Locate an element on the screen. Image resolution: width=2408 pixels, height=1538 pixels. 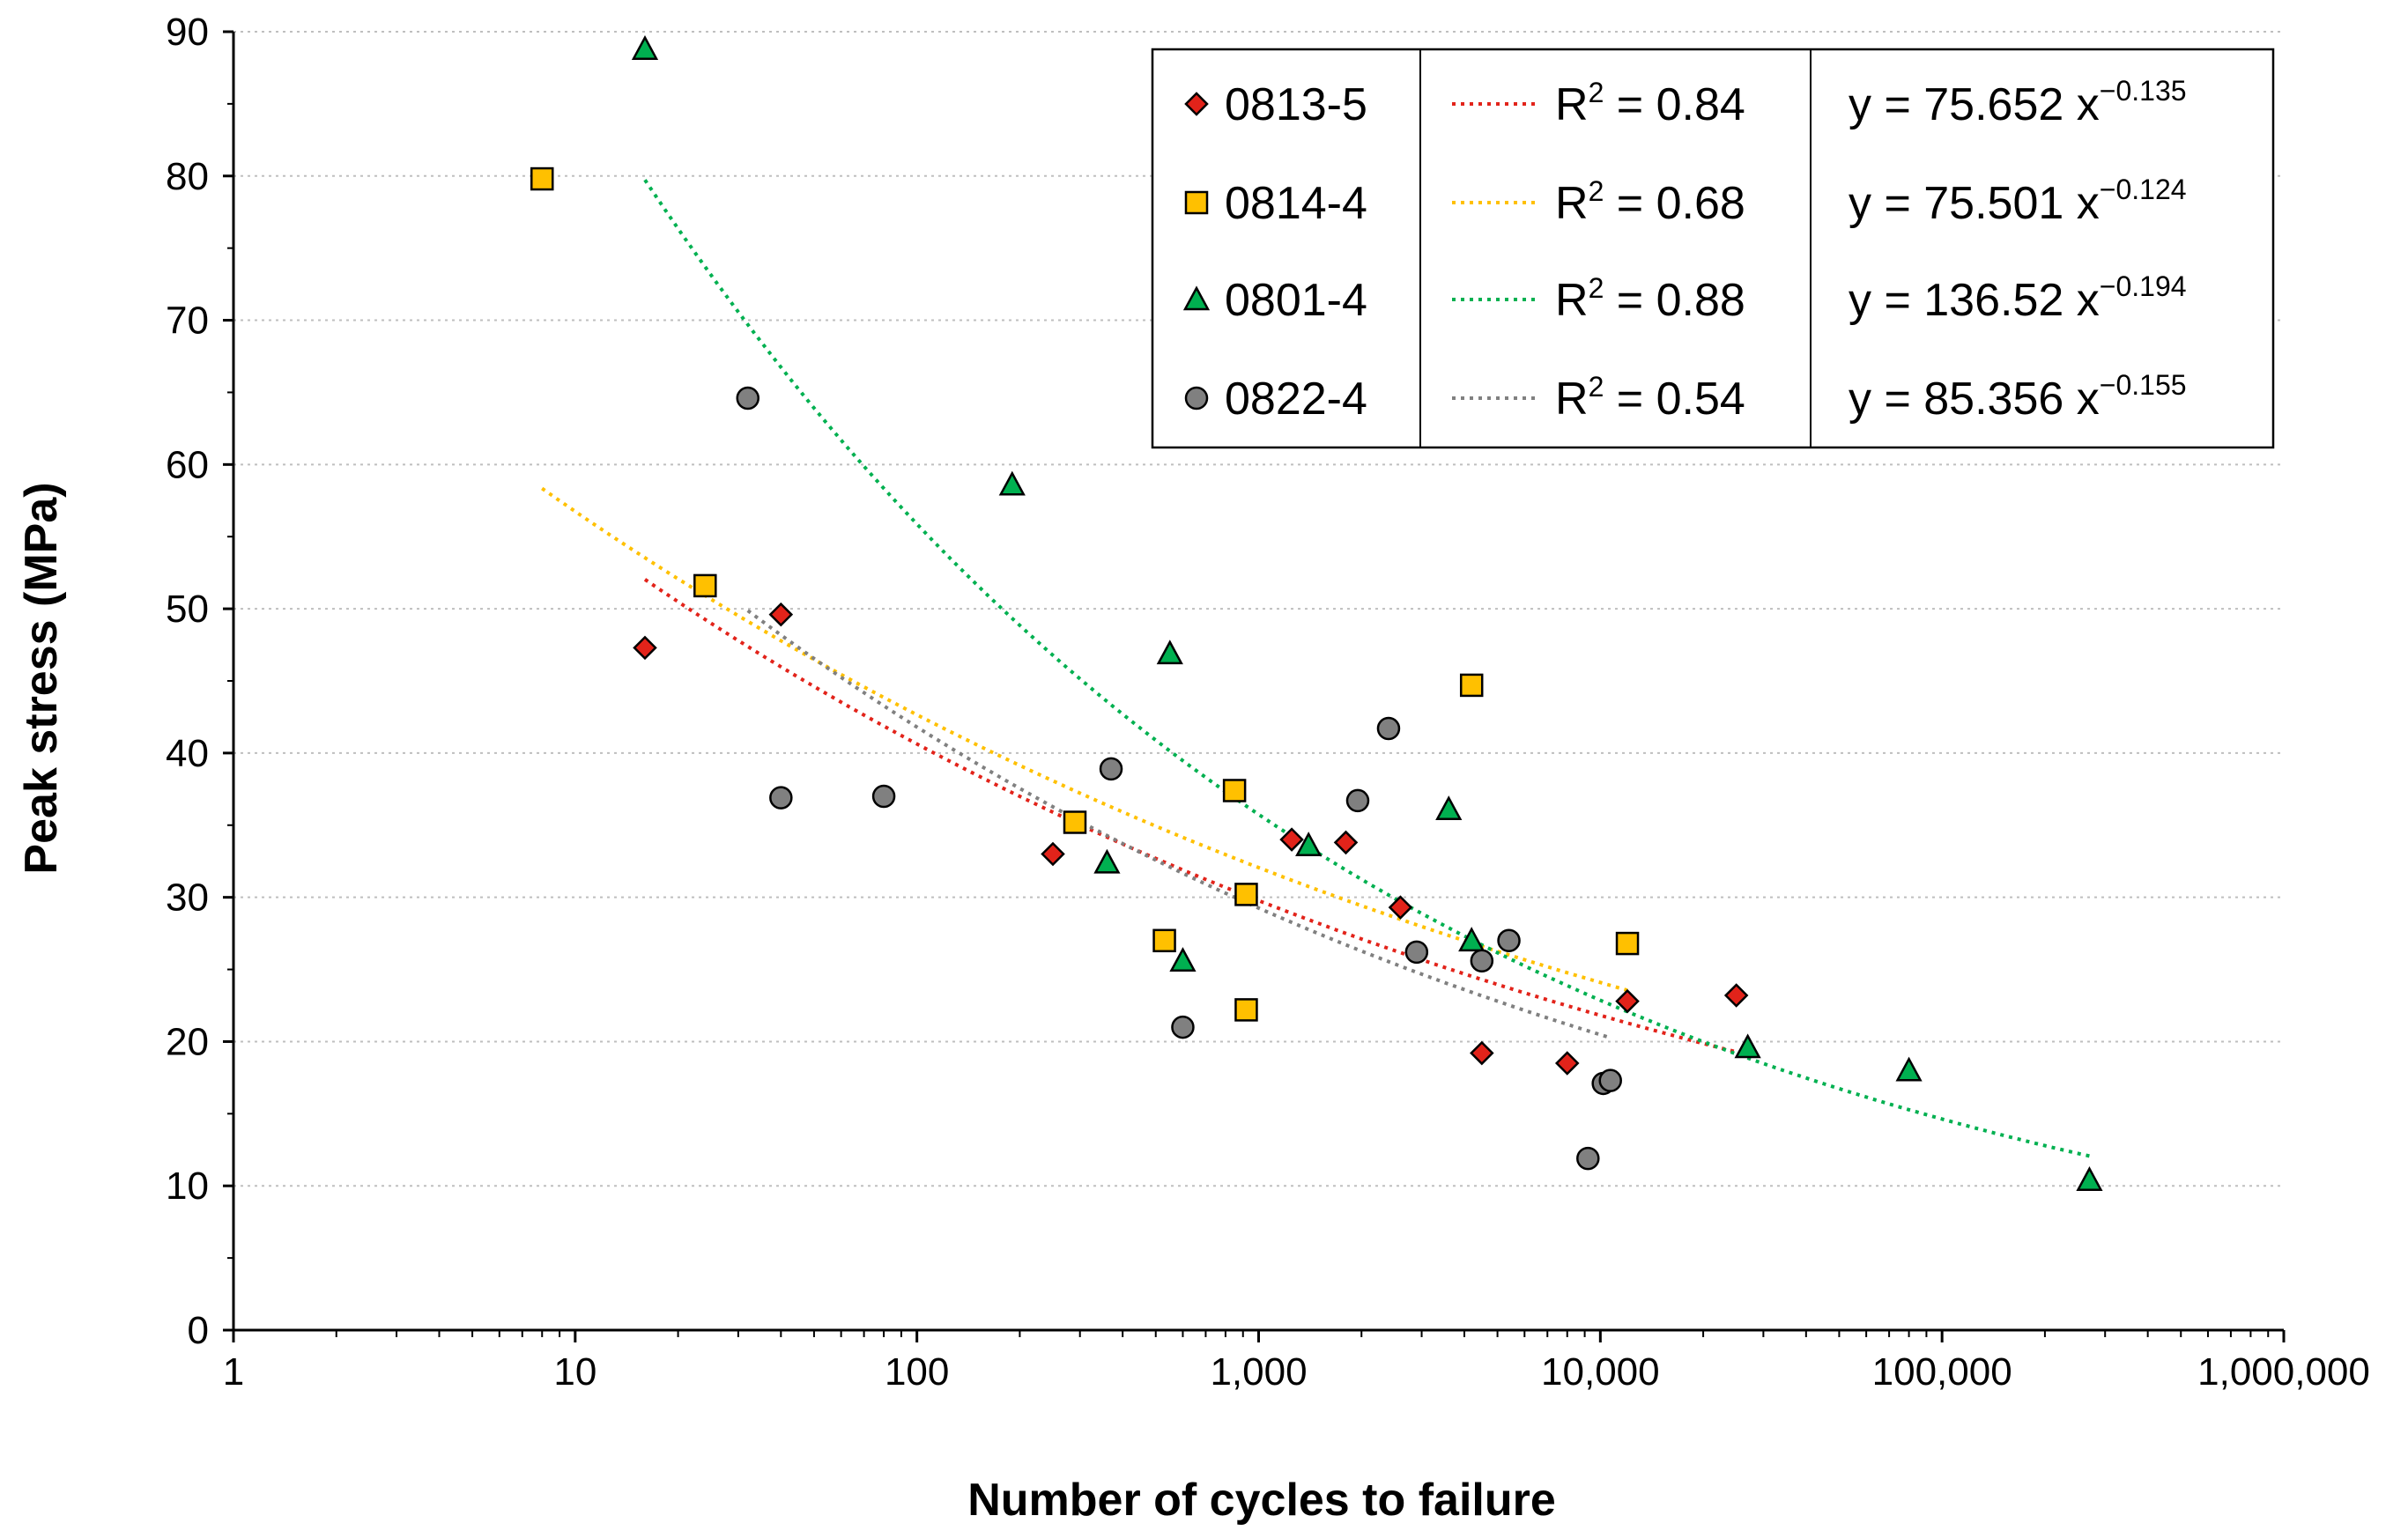
legend-r2: R2 = 0.84 is located at coordinates (1650, 103).